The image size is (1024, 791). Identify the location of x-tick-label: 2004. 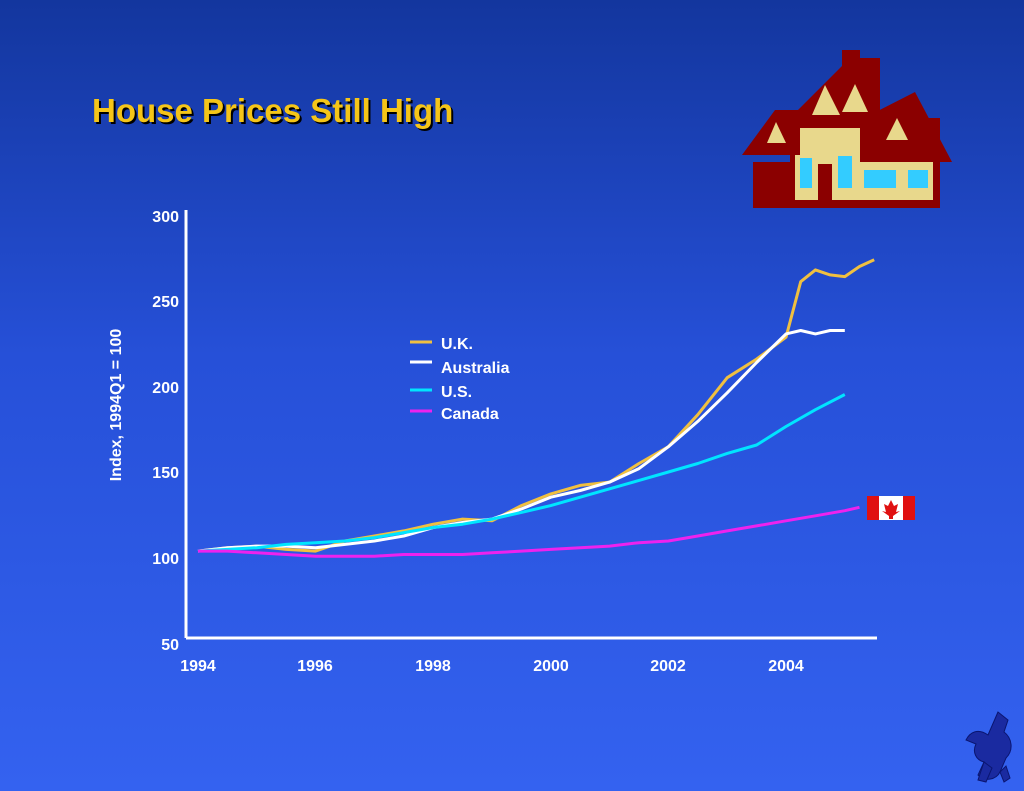
(786, 666).